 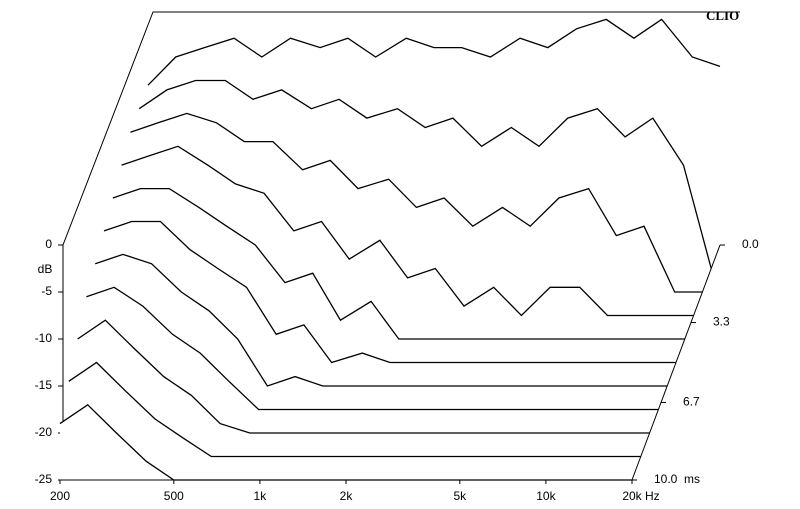 I want to click on y-tick-label: -15, so click(x=44, y=385).